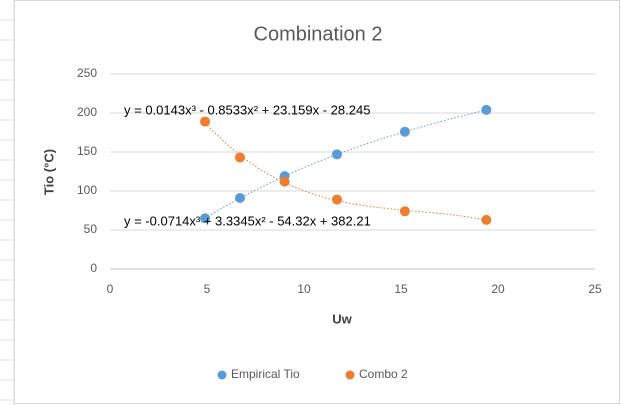  What do you see at coordinates (207, 289) in the screenshot?
I see `x-tick-label: 5` at bounding box center [207, 289].